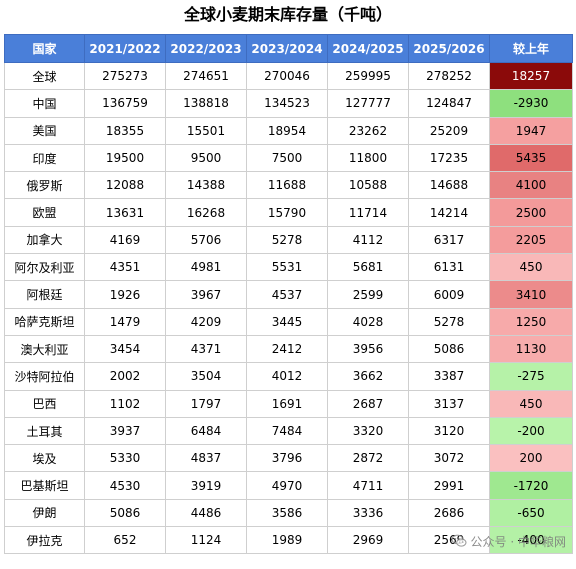 This screenshot has height=569, width=576. What do you see at coordinates (531, 458) in the screenshot?
I see `change-cell: 200` at bounding box center [531, 458].